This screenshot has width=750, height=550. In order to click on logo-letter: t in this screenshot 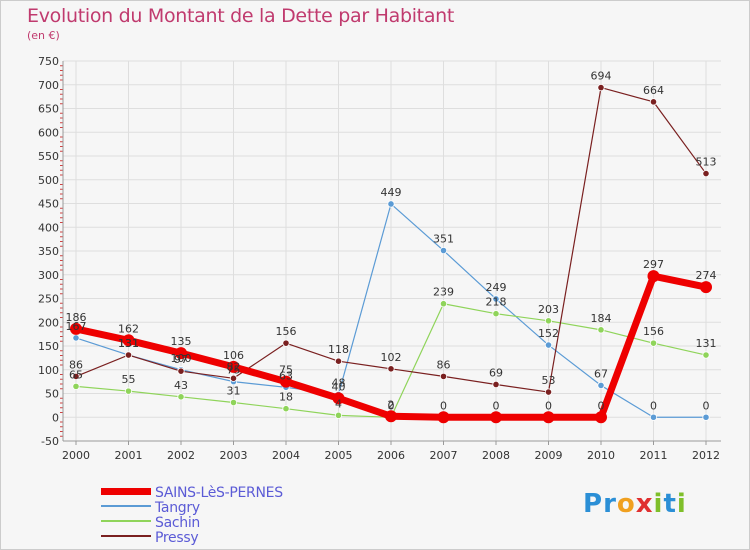, I will do `click(670, 504)`.